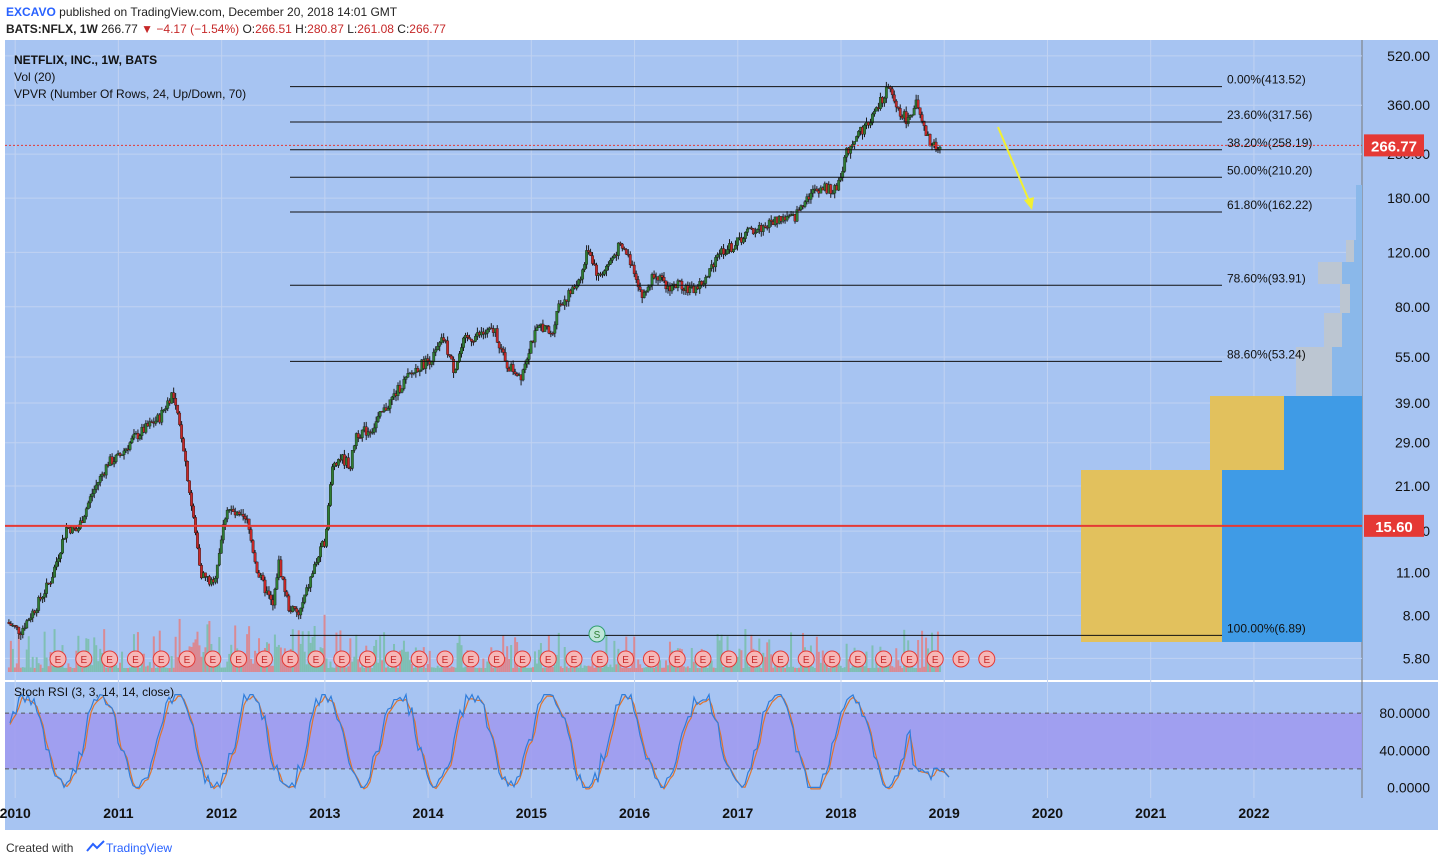 This screenshot has width=1441, height=865. What do you see at coordinates (522, 646) in the screenshot?
I see `earnings-markers: E E E E E E E E E E E E E E E E E E E E E E E E E E E E E E E E E E E E E S` at bounding box center [522, 646].